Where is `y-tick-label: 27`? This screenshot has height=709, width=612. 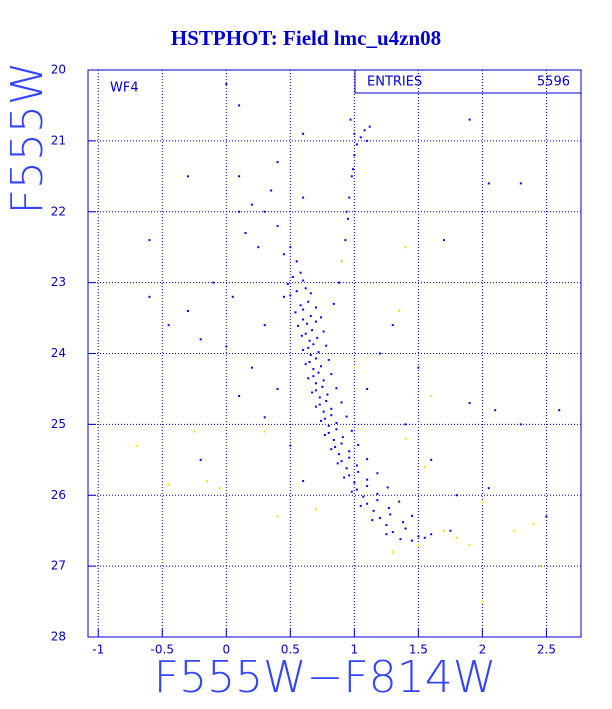
y-tick-label: 27 is located at coordinates (58, 566).